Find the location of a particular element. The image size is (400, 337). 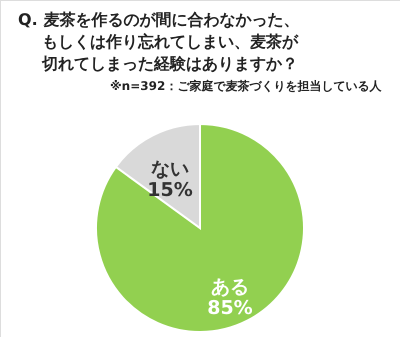

slice-label: ある is located at coordinates (229, 287).